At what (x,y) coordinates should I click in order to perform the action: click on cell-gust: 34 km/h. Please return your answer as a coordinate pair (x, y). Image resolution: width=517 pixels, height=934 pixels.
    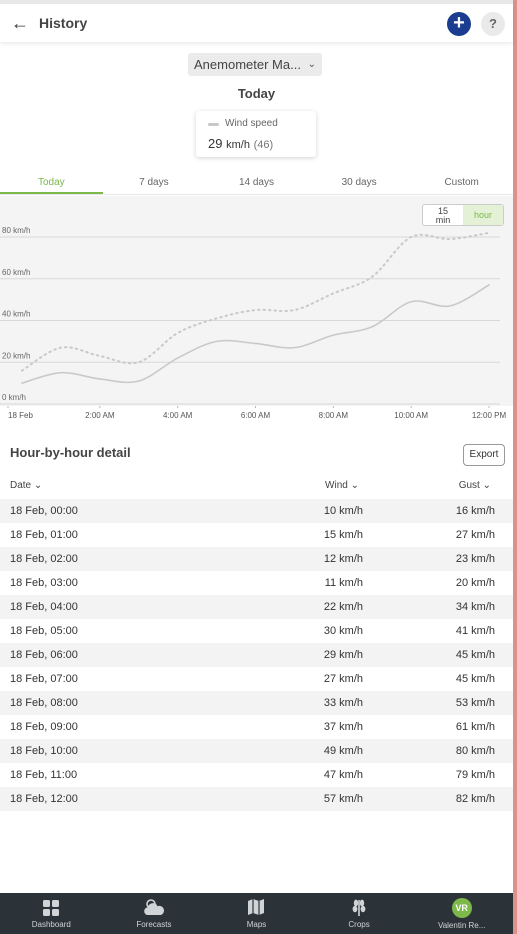
    Looking at the image, I should click on (475, 607).